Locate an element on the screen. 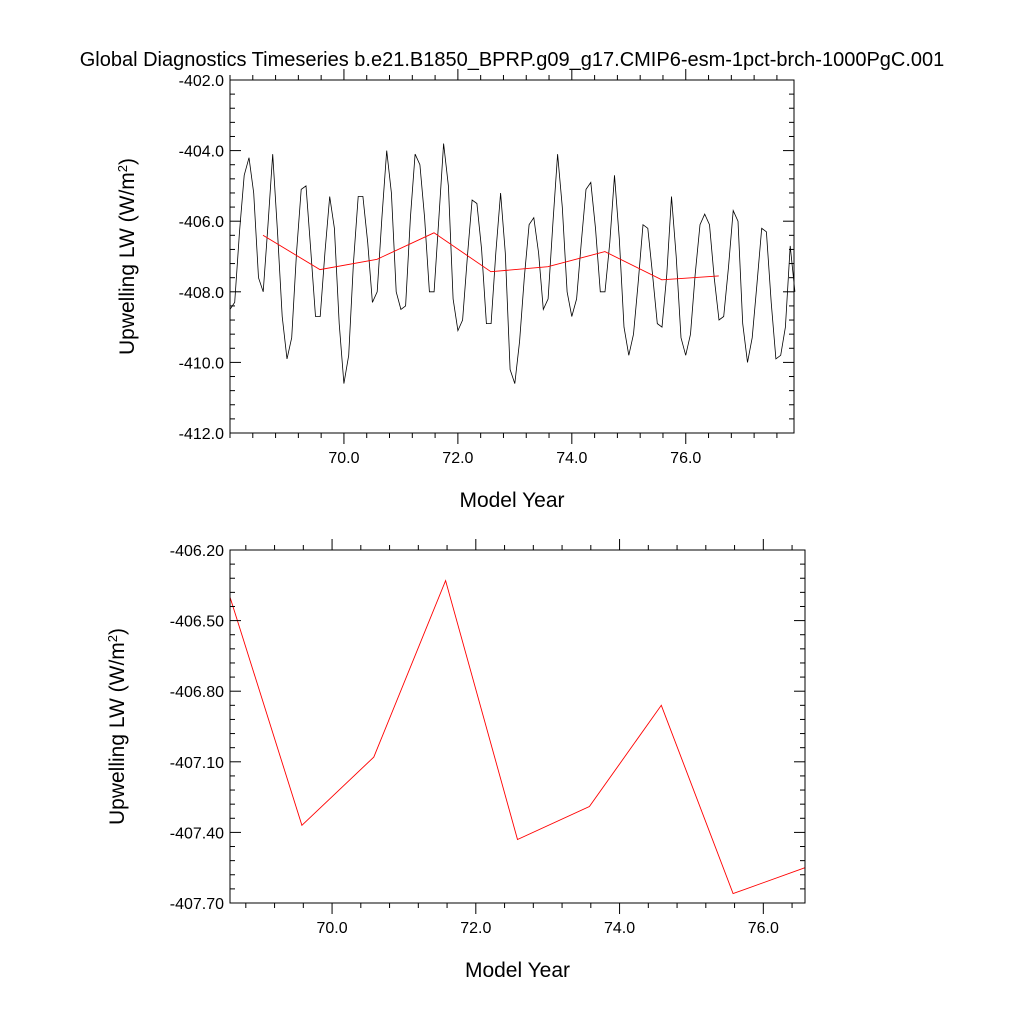 This screenshot has height=1024, width=1024. top-y-tick-label: -406.0 is located at coordinates (201, 222).